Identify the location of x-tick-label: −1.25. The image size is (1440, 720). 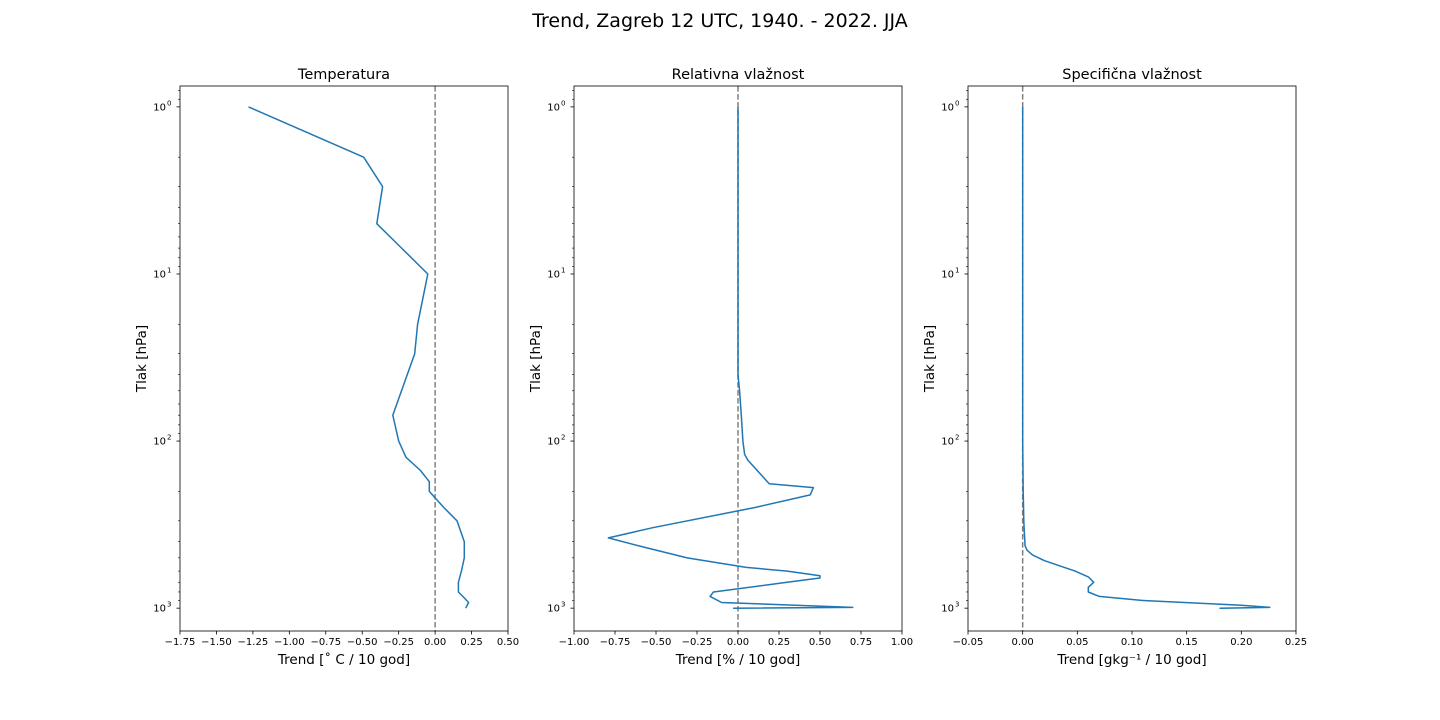
(253, 642).